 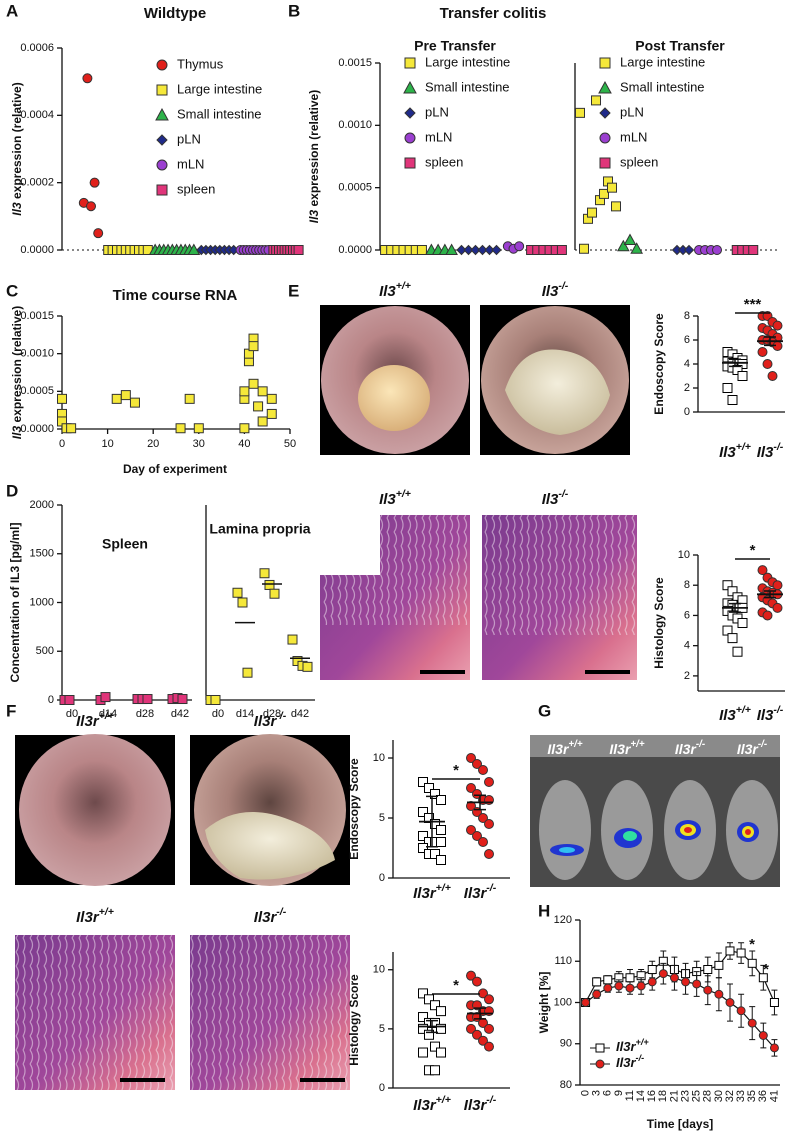 What do you see at coordinates (741, 1096) in the screenshot?
I see `x-tick-label: 33` at bounding box center [741, 1096].